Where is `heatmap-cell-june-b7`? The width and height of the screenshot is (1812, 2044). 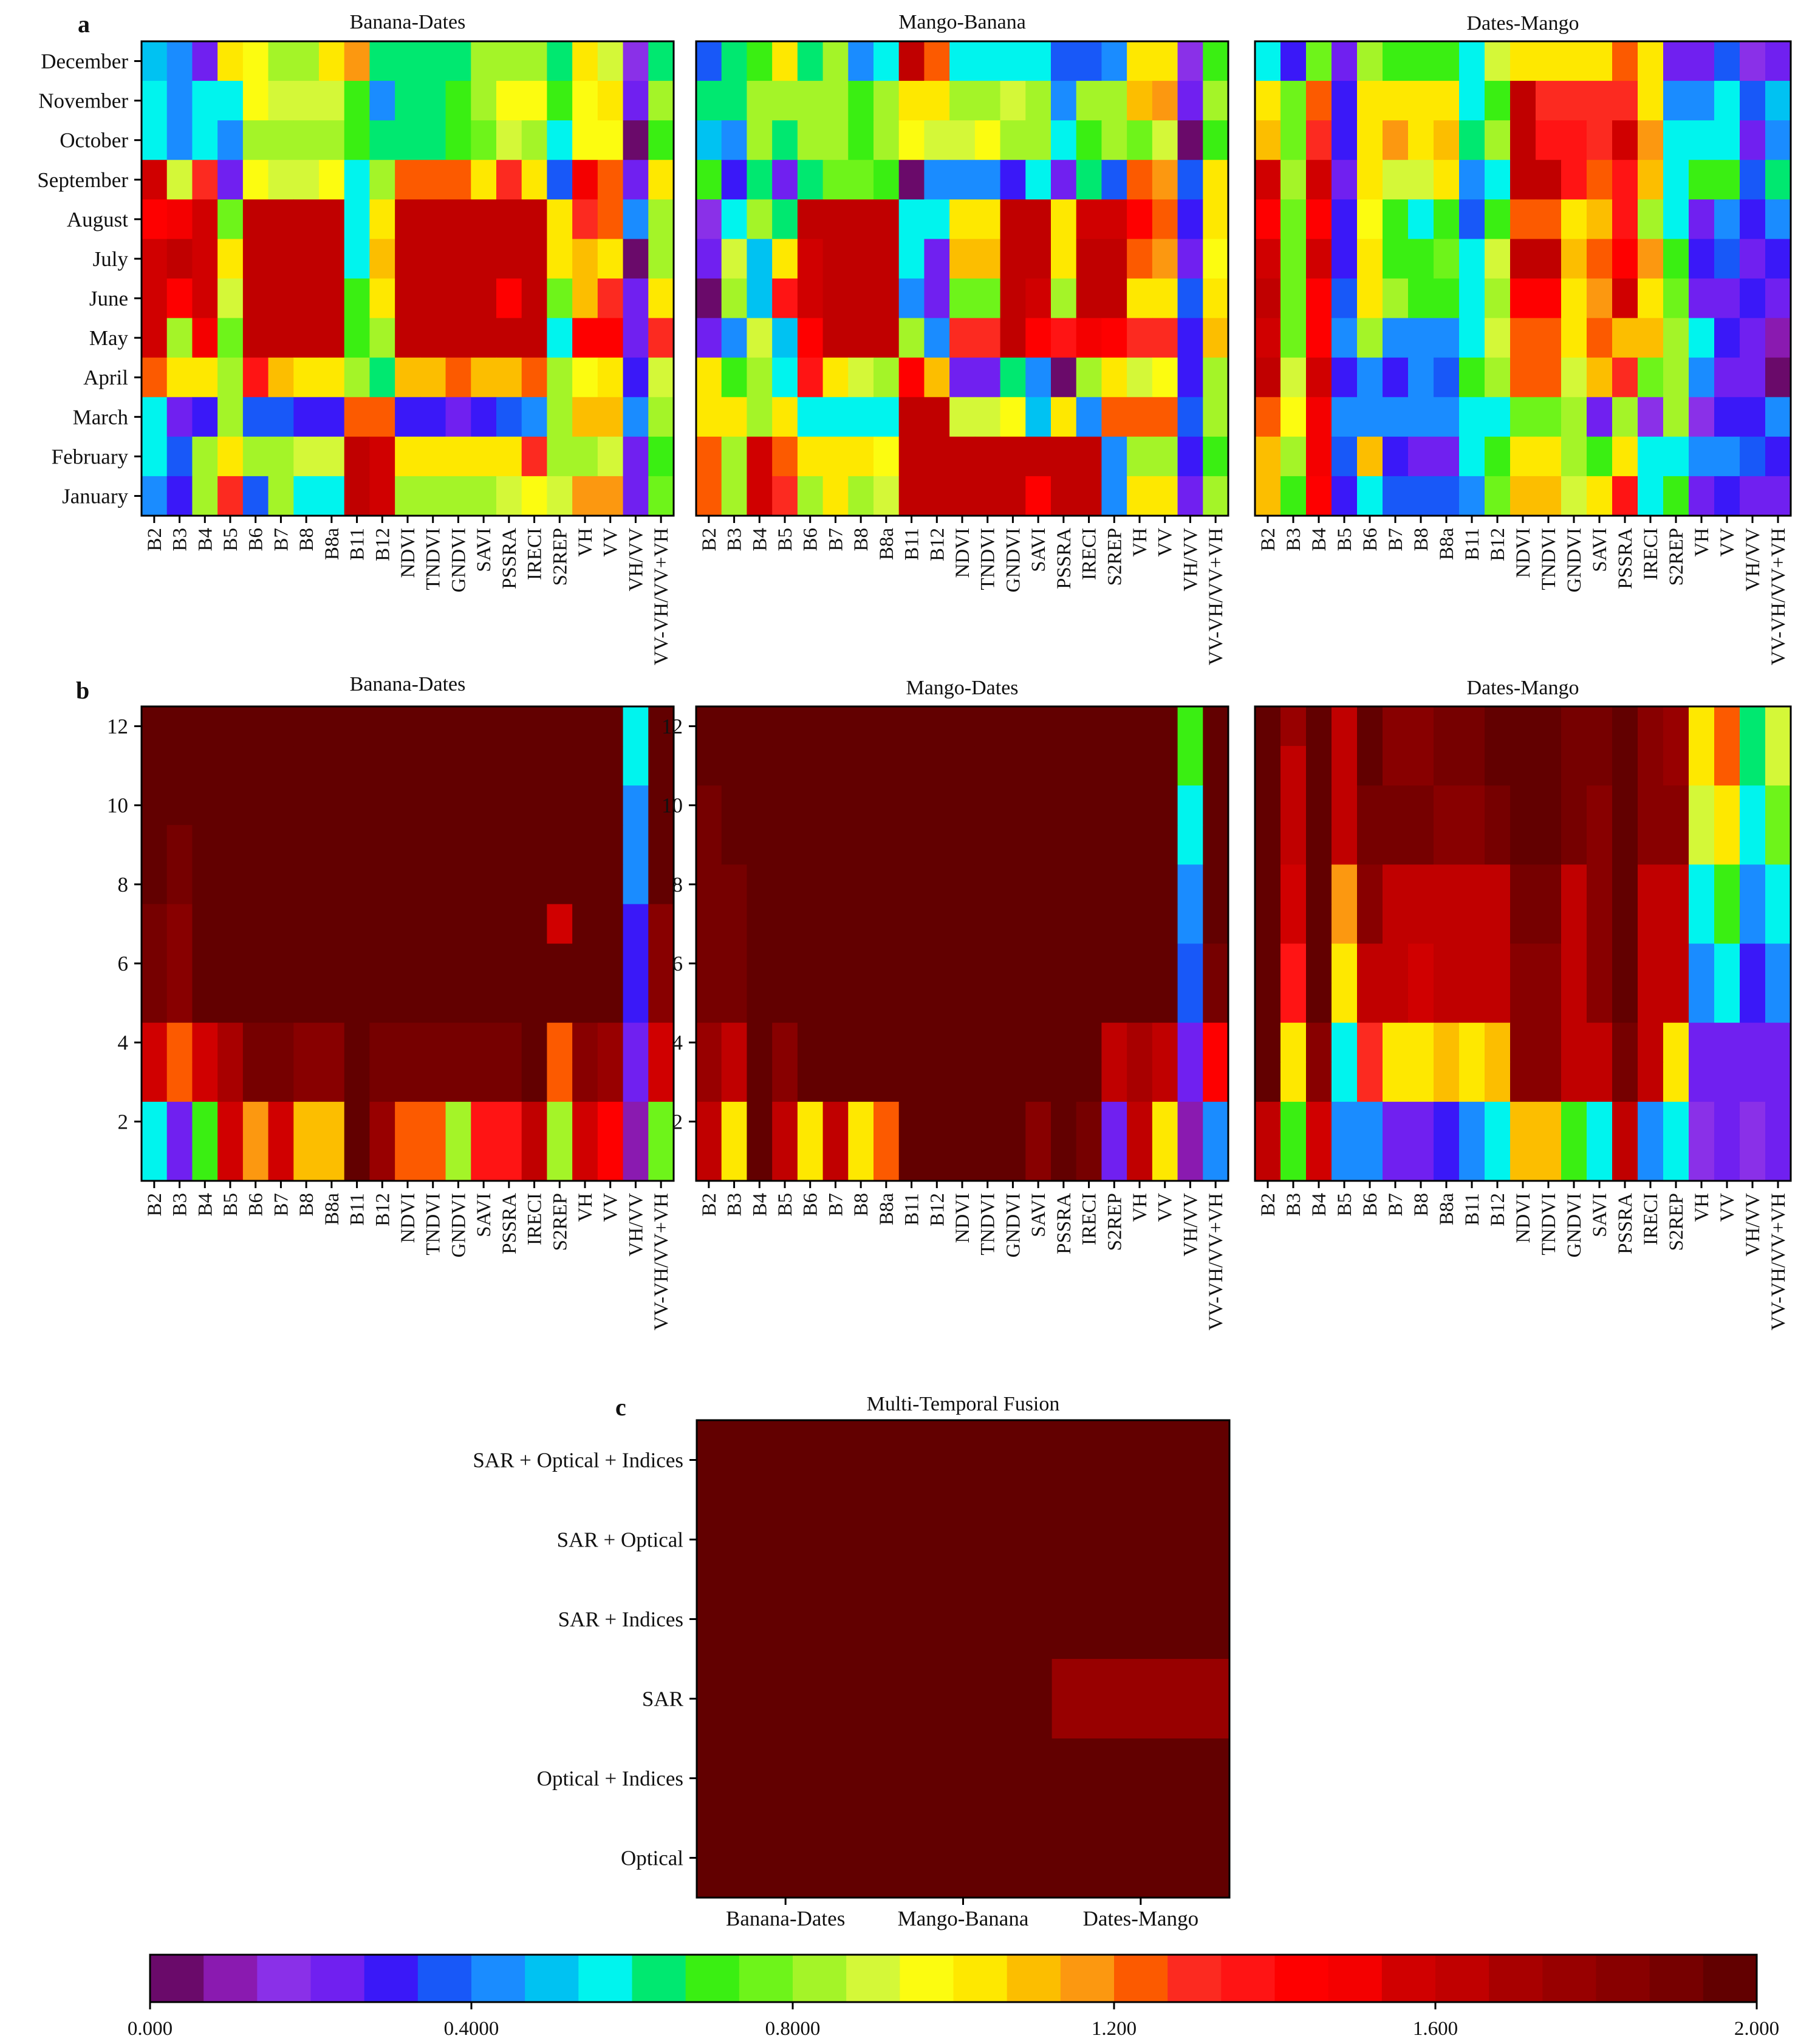
heatmap-cell-june-b7 is located at coordinates (1396, 298).